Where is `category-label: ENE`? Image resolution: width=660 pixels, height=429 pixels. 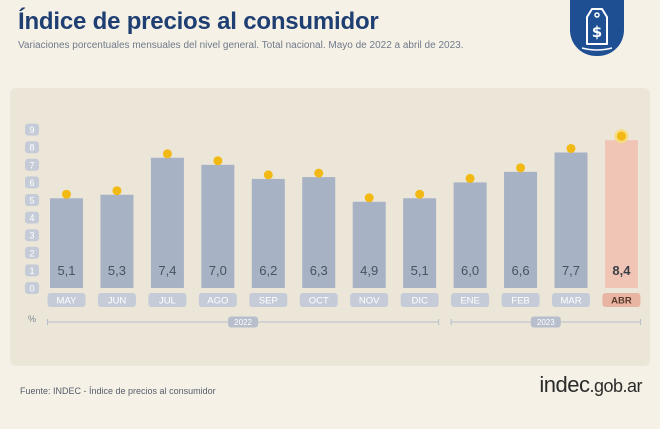
category-label: ENE is located at coordinates (470, 301).